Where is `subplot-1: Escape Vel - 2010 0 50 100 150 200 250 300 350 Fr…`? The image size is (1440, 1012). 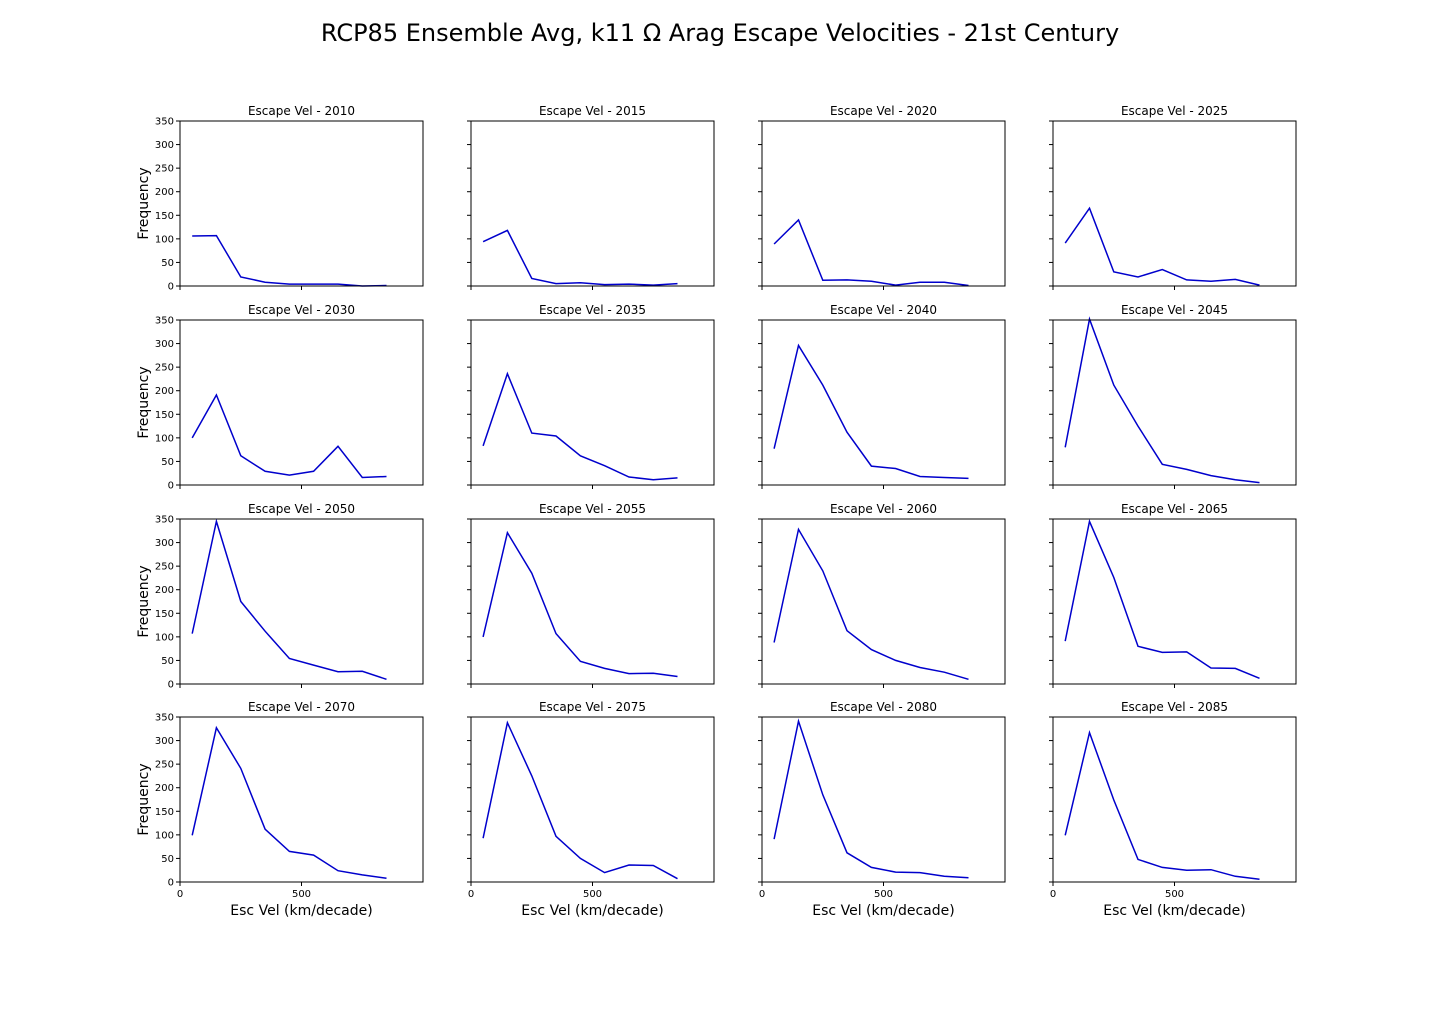
subplot-1: Escape Vel - 2010 0 50 100 150 200 250 300 350 Fr… is located at coordinates (280, 198).